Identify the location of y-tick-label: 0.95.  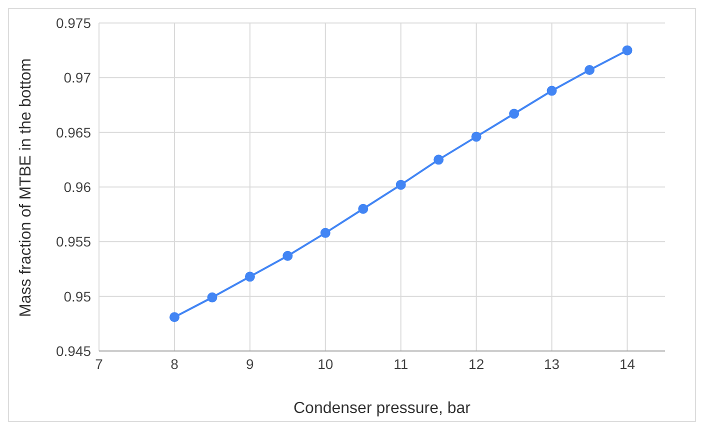
(78, 296).